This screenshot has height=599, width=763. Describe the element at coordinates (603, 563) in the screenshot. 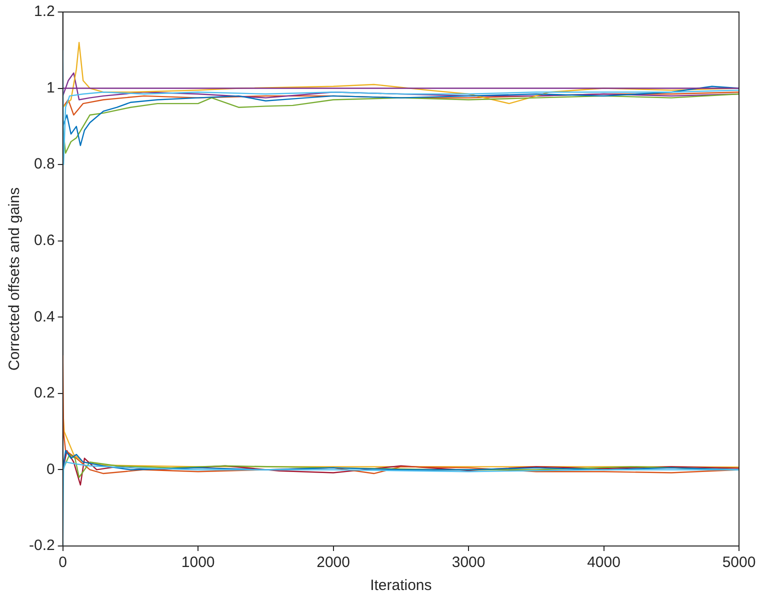

I see `x-tick-label: 4000` at that location.